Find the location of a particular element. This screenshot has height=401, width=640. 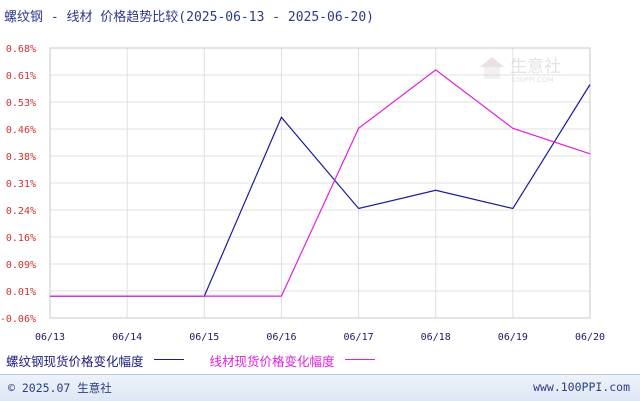

y-tick-label: 0.61% is located at coordinates (21, 76).